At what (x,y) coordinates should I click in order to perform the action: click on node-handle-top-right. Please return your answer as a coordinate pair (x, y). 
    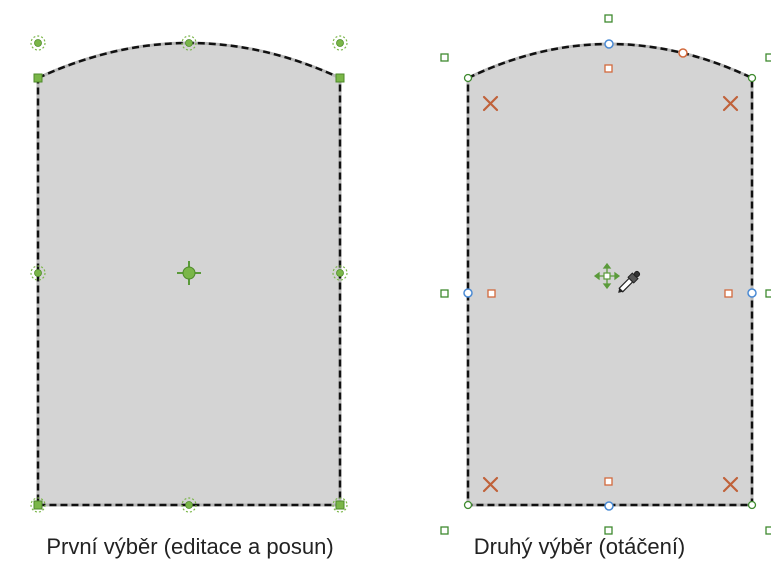
    Looking at the image, I should click on (340, 78).